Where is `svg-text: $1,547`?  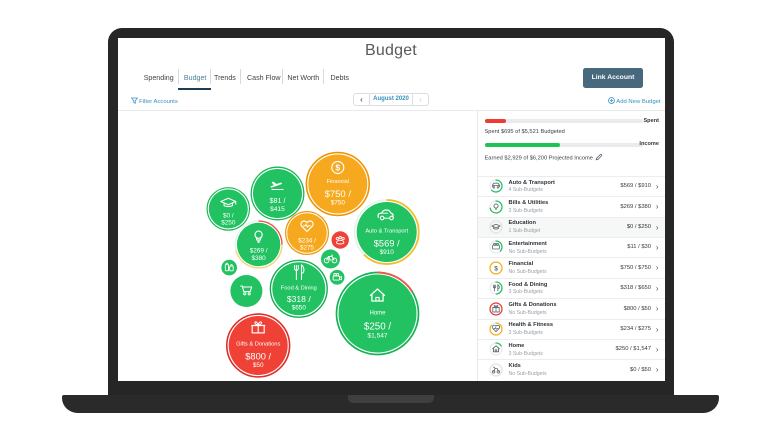
svg-text: $1,547 is located at coordinates (377, 335).